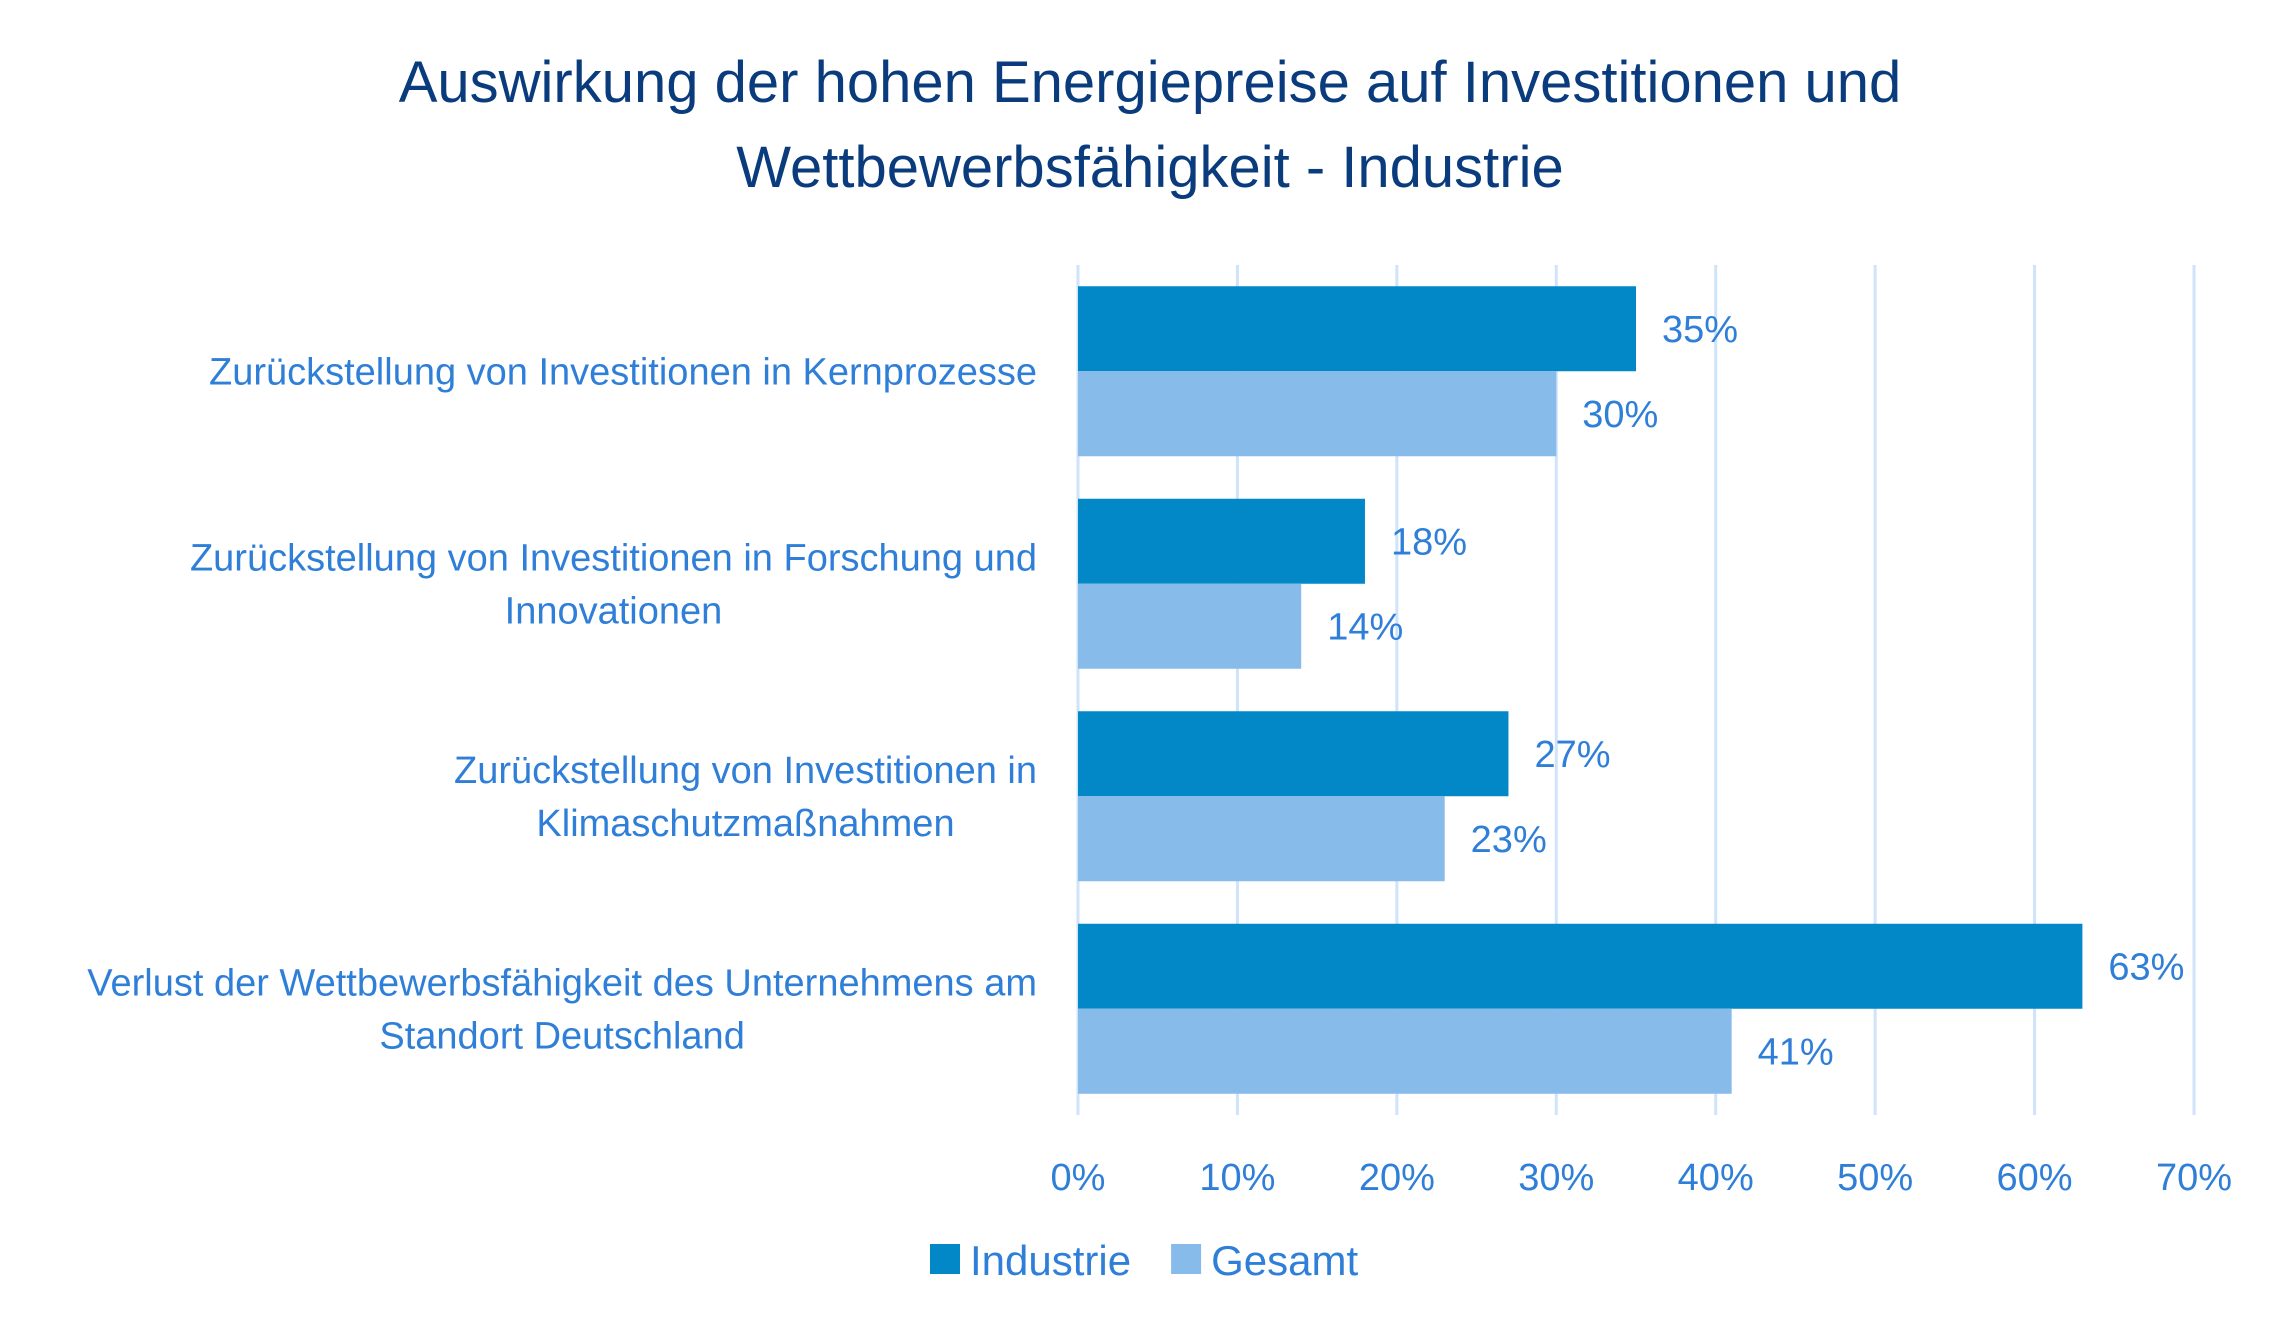  Describe the element at coordinates (1078, 1178) in the screenshot. I see `tick-label: 0%` at that location.